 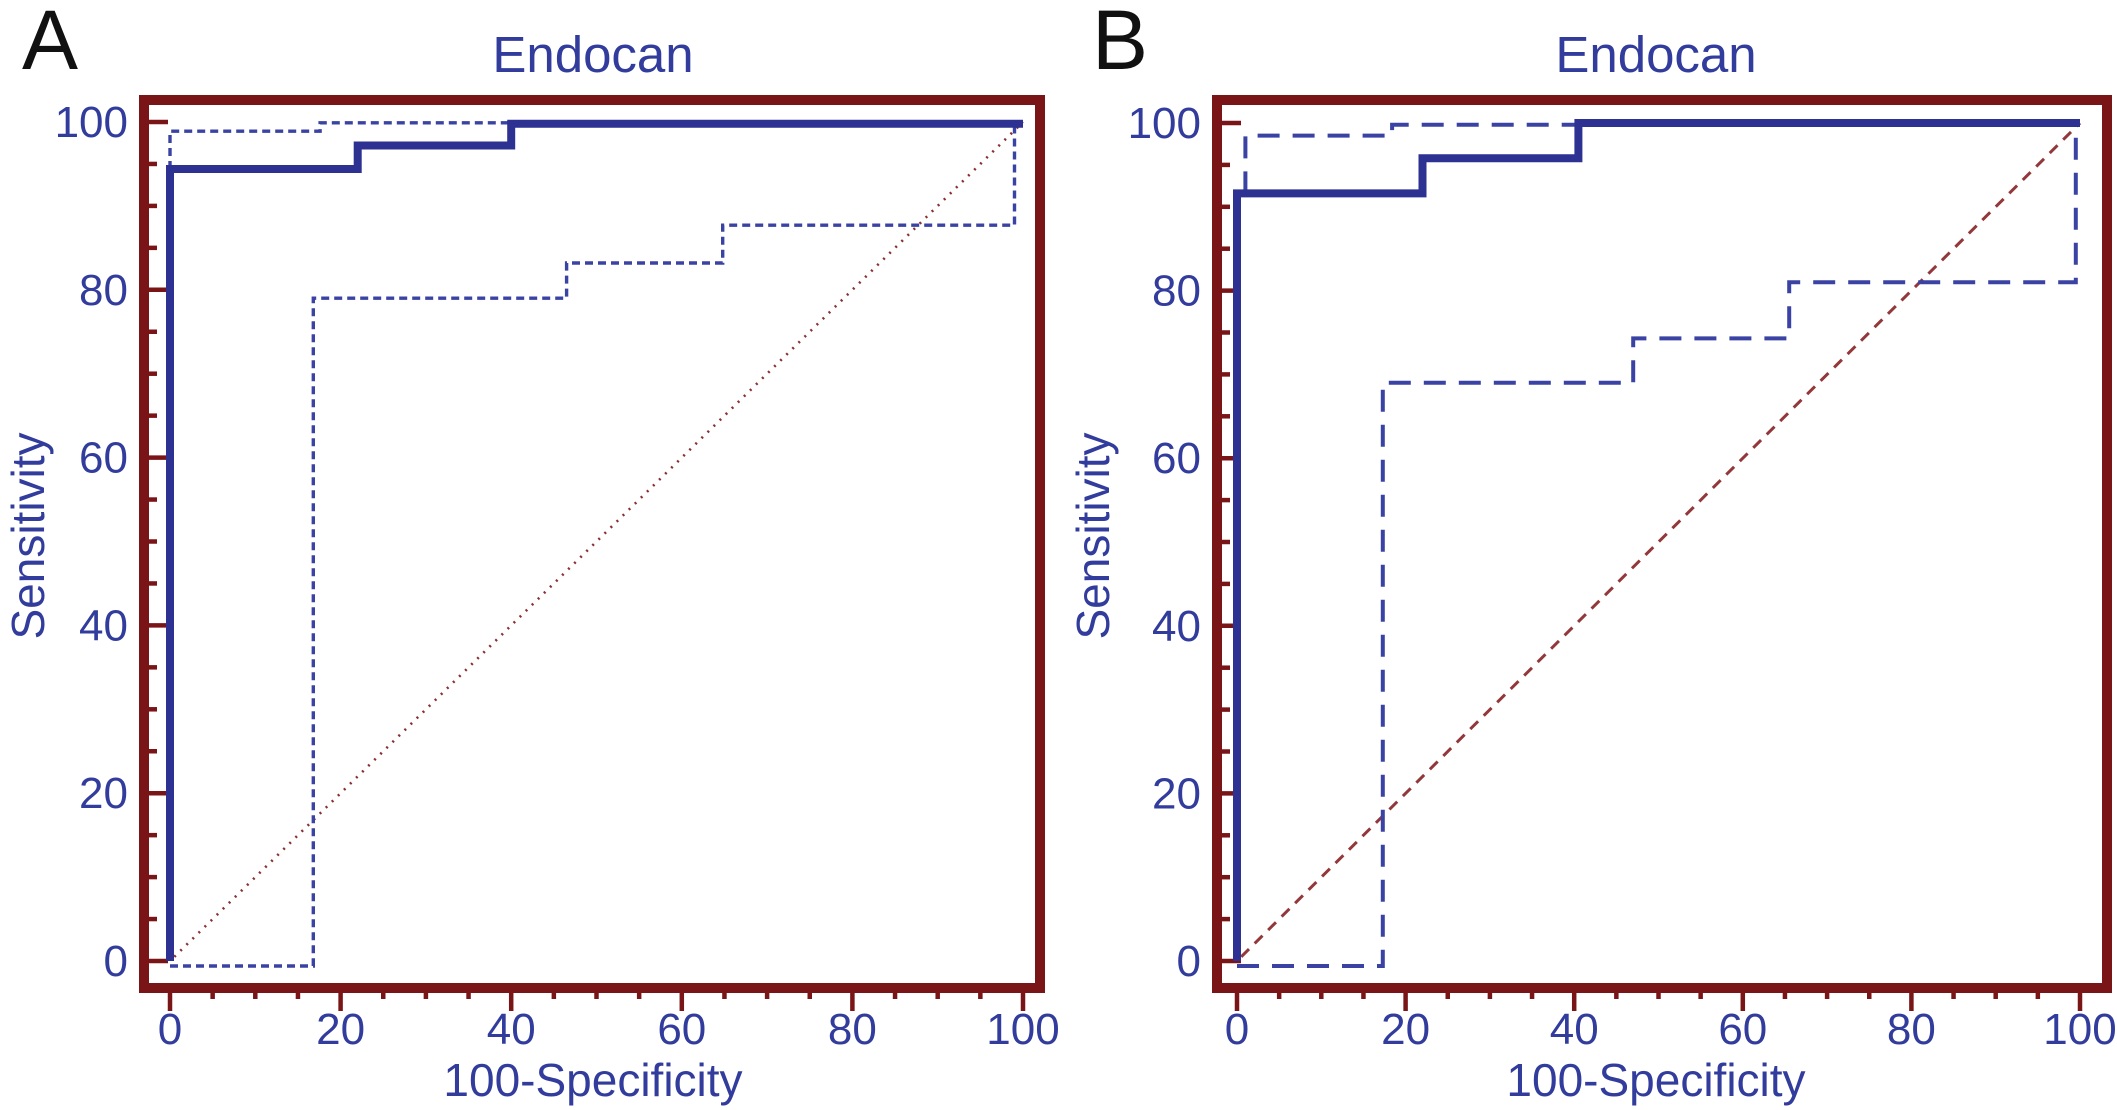 I want to click on panel-a-x-axis-title: 100-Specificity, so click(x=592, y=1080).